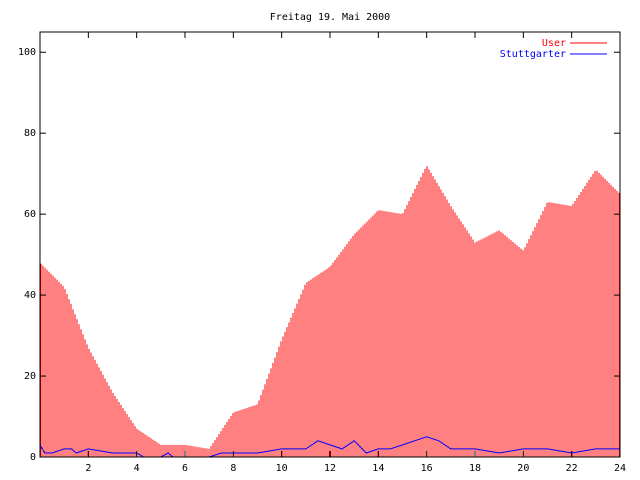 The height and width of the screenshot is (480, 640). Describe the element at coordinates (30, 376) in the screenshot. I see `y-tick-label: 20` at that location.